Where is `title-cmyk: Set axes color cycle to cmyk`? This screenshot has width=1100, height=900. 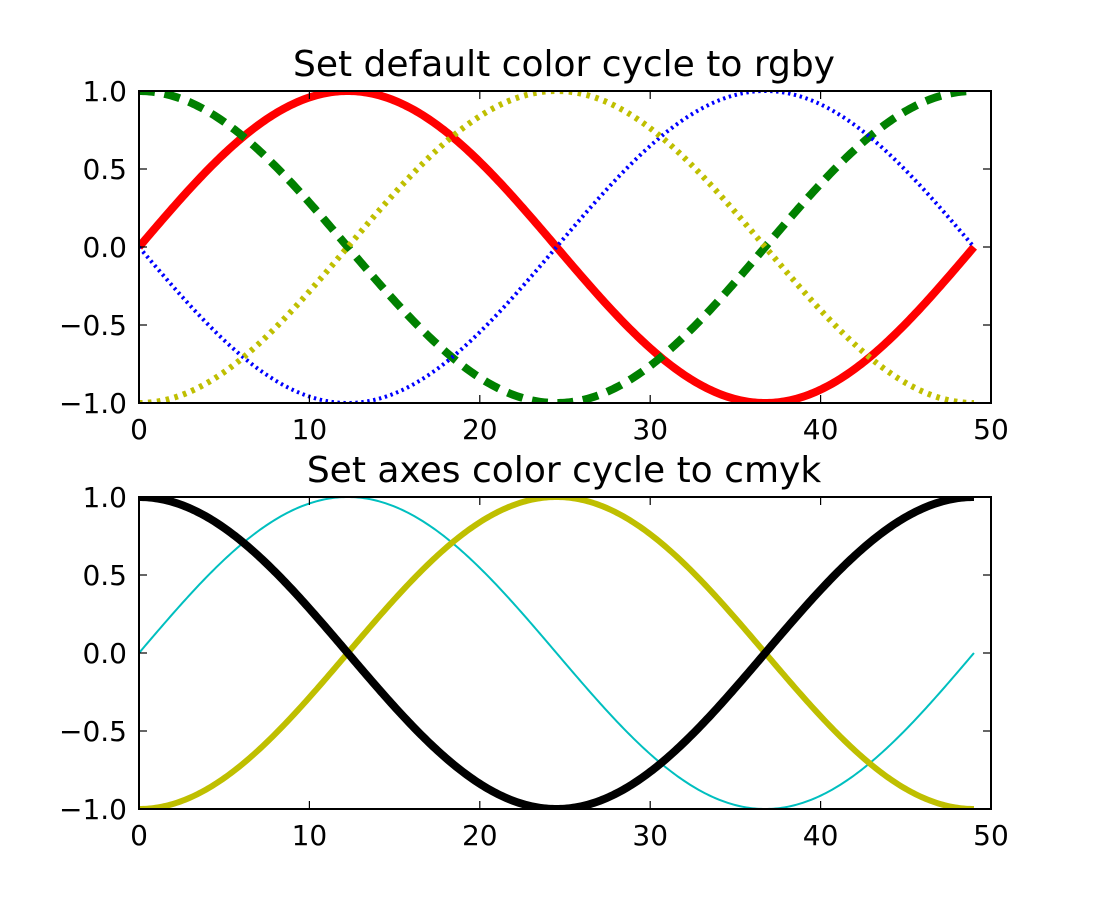 title-cmyk: Set axes color cycle to cmyk is located at coordinates (564, 470).